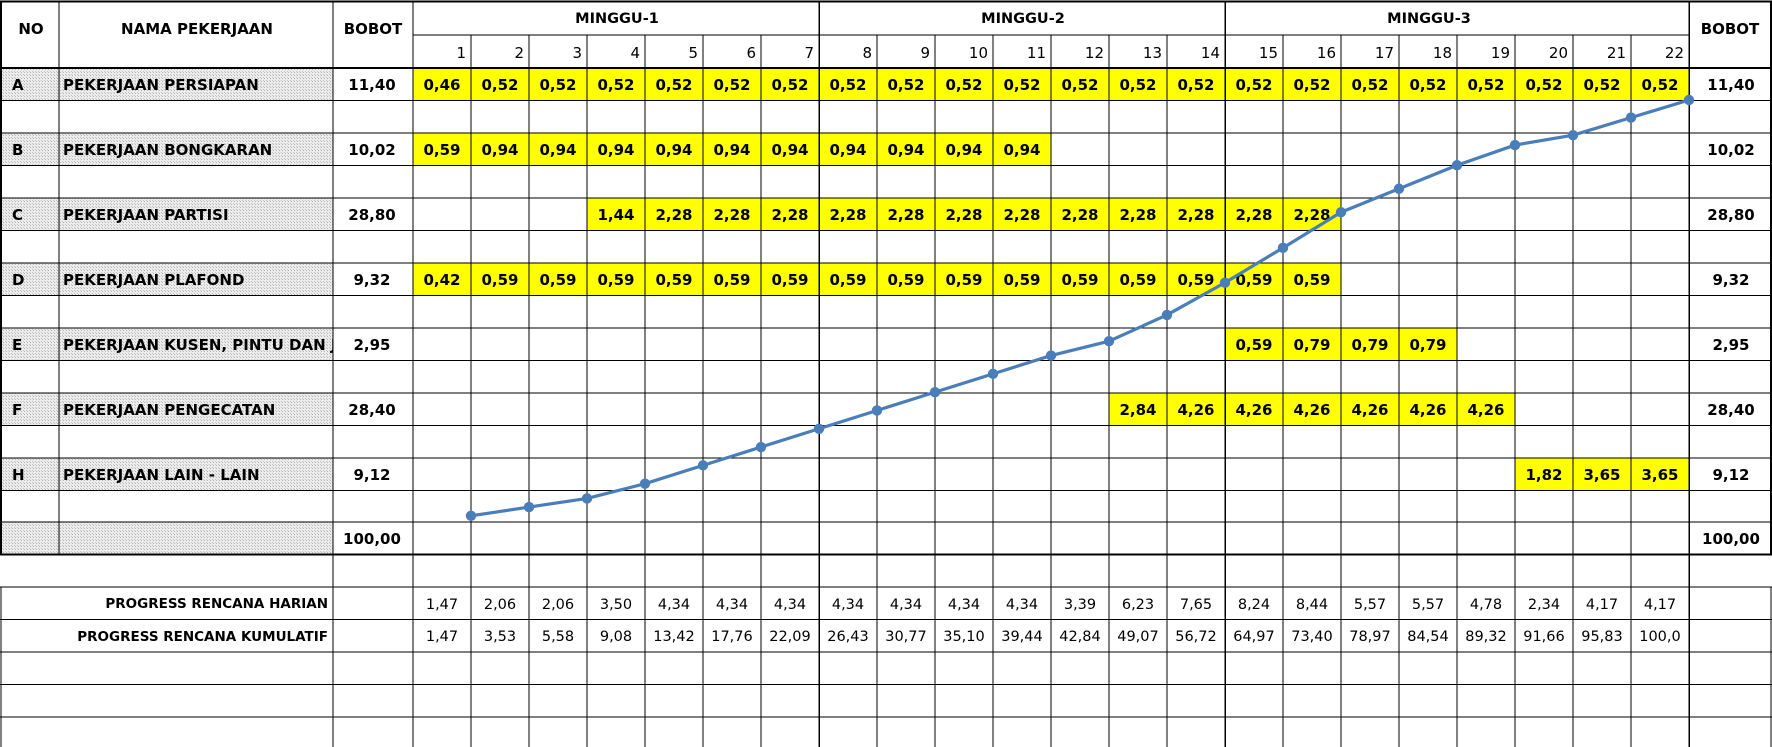 The width and height of the screenshot is (1772, 747). What do you see at coordinates (1731, 539) in the screenshot?
I see `total-bobot-right: 100,00` at bounding box center [1731, 539].